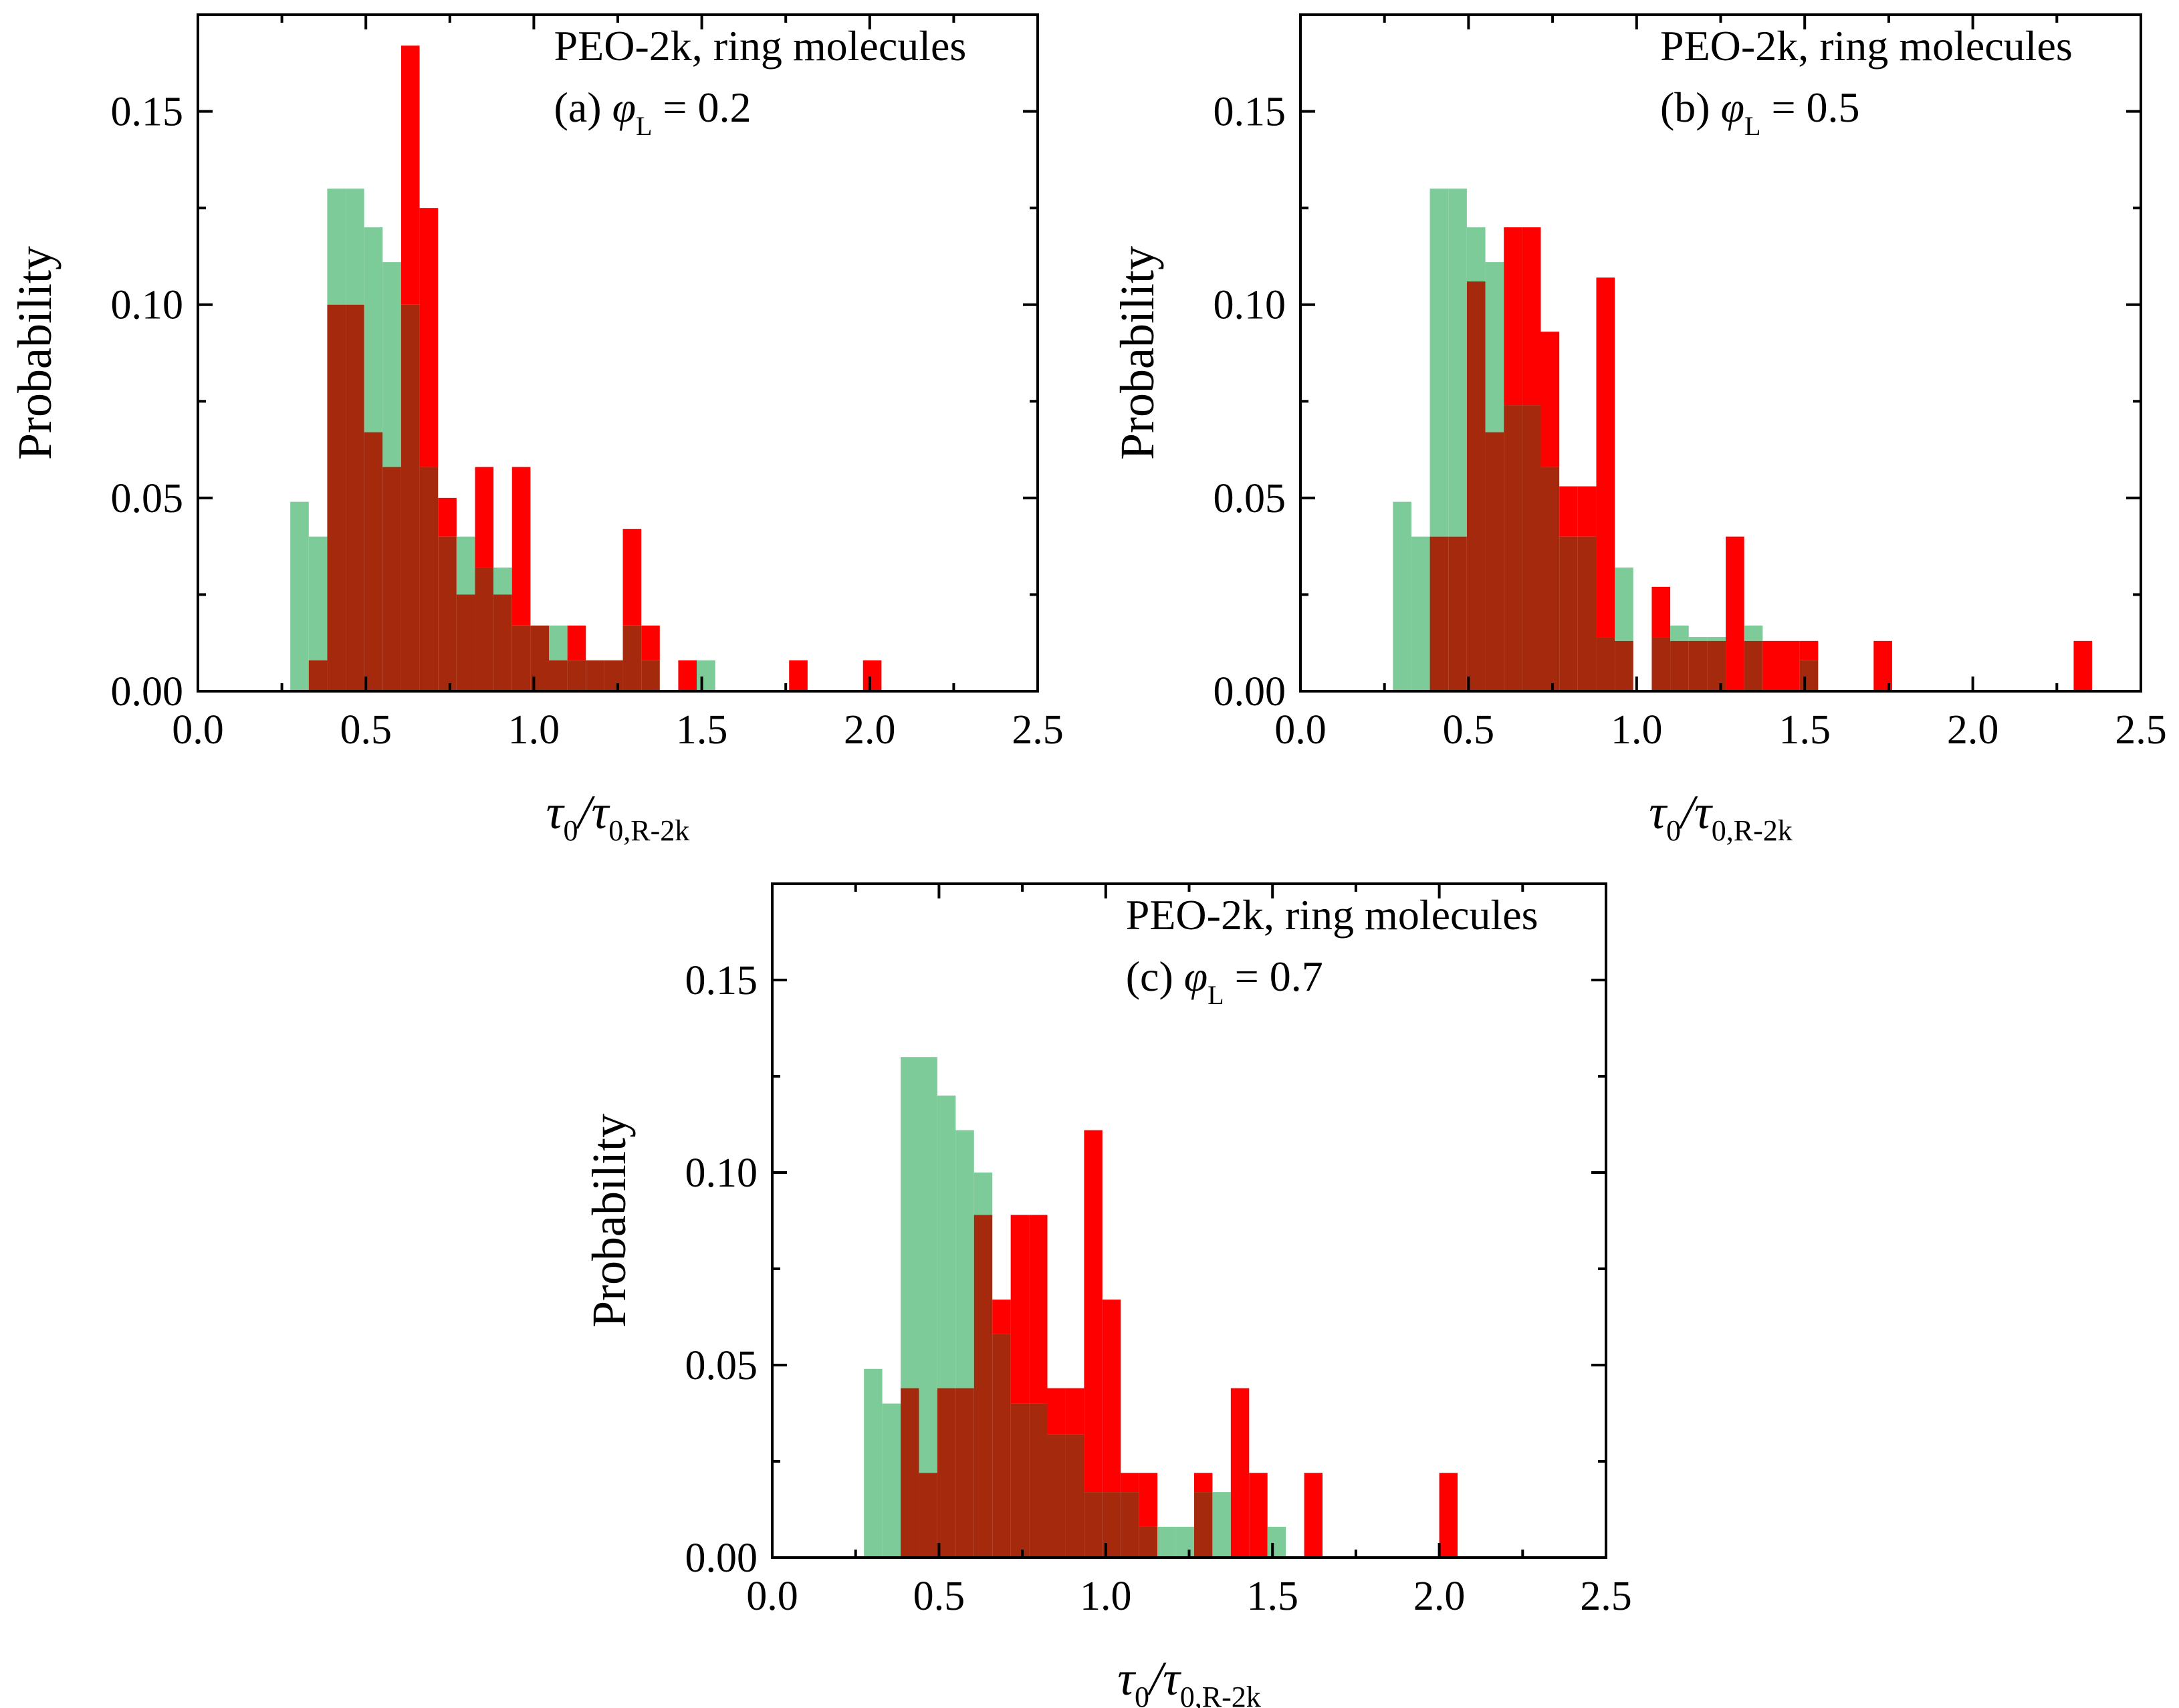  Describe the element at coordinates (1973, 730) in the screenshot. I see `x-tick-label: 2.0` at that location.